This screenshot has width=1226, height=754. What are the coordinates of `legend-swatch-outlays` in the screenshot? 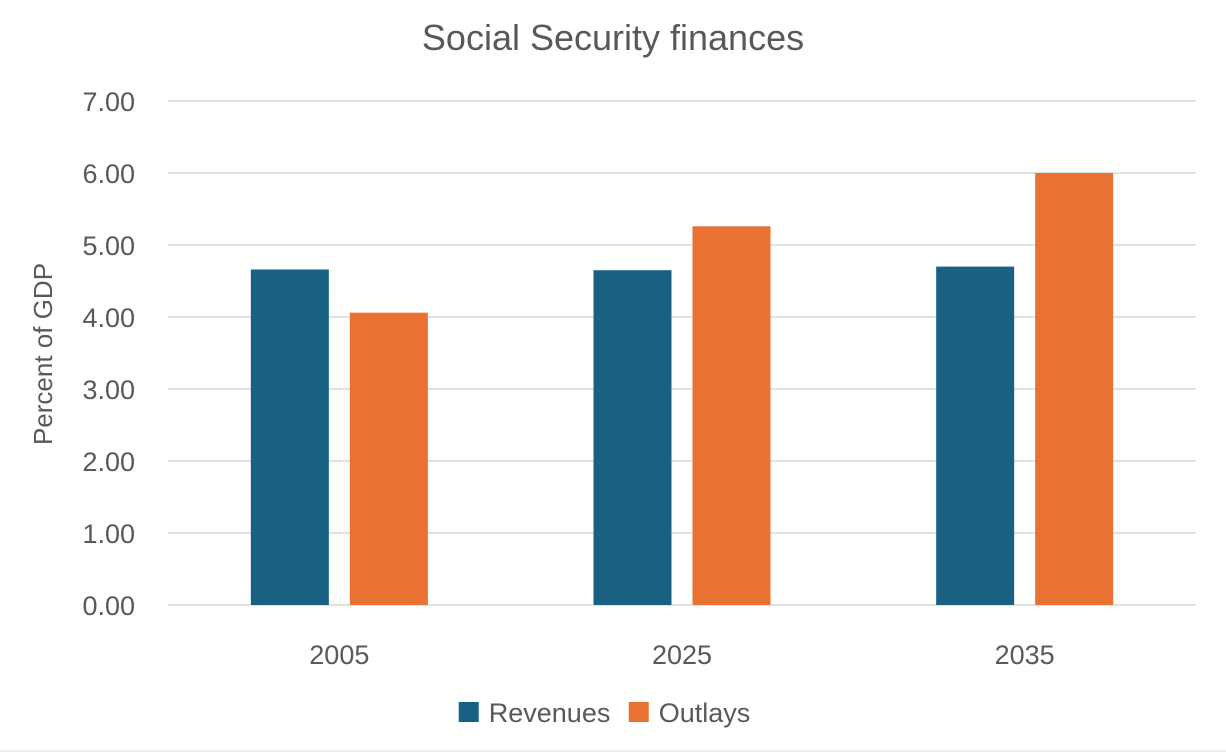 It's located at (638, 712).